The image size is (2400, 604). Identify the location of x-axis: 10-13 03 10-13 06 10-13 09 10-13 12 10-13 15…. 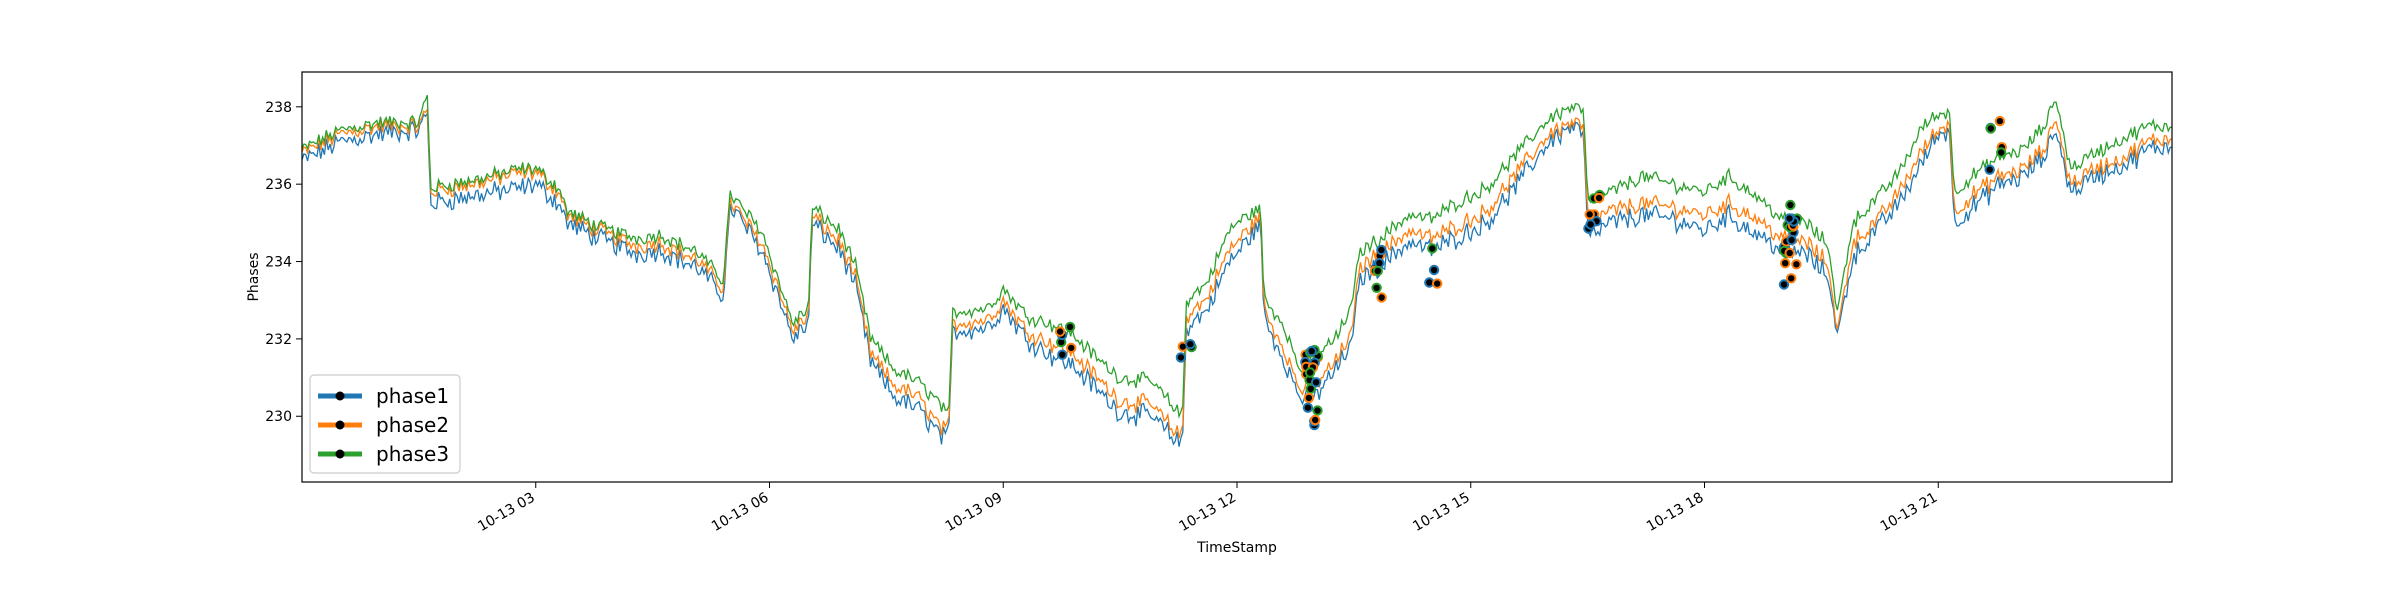
(1207, 508).